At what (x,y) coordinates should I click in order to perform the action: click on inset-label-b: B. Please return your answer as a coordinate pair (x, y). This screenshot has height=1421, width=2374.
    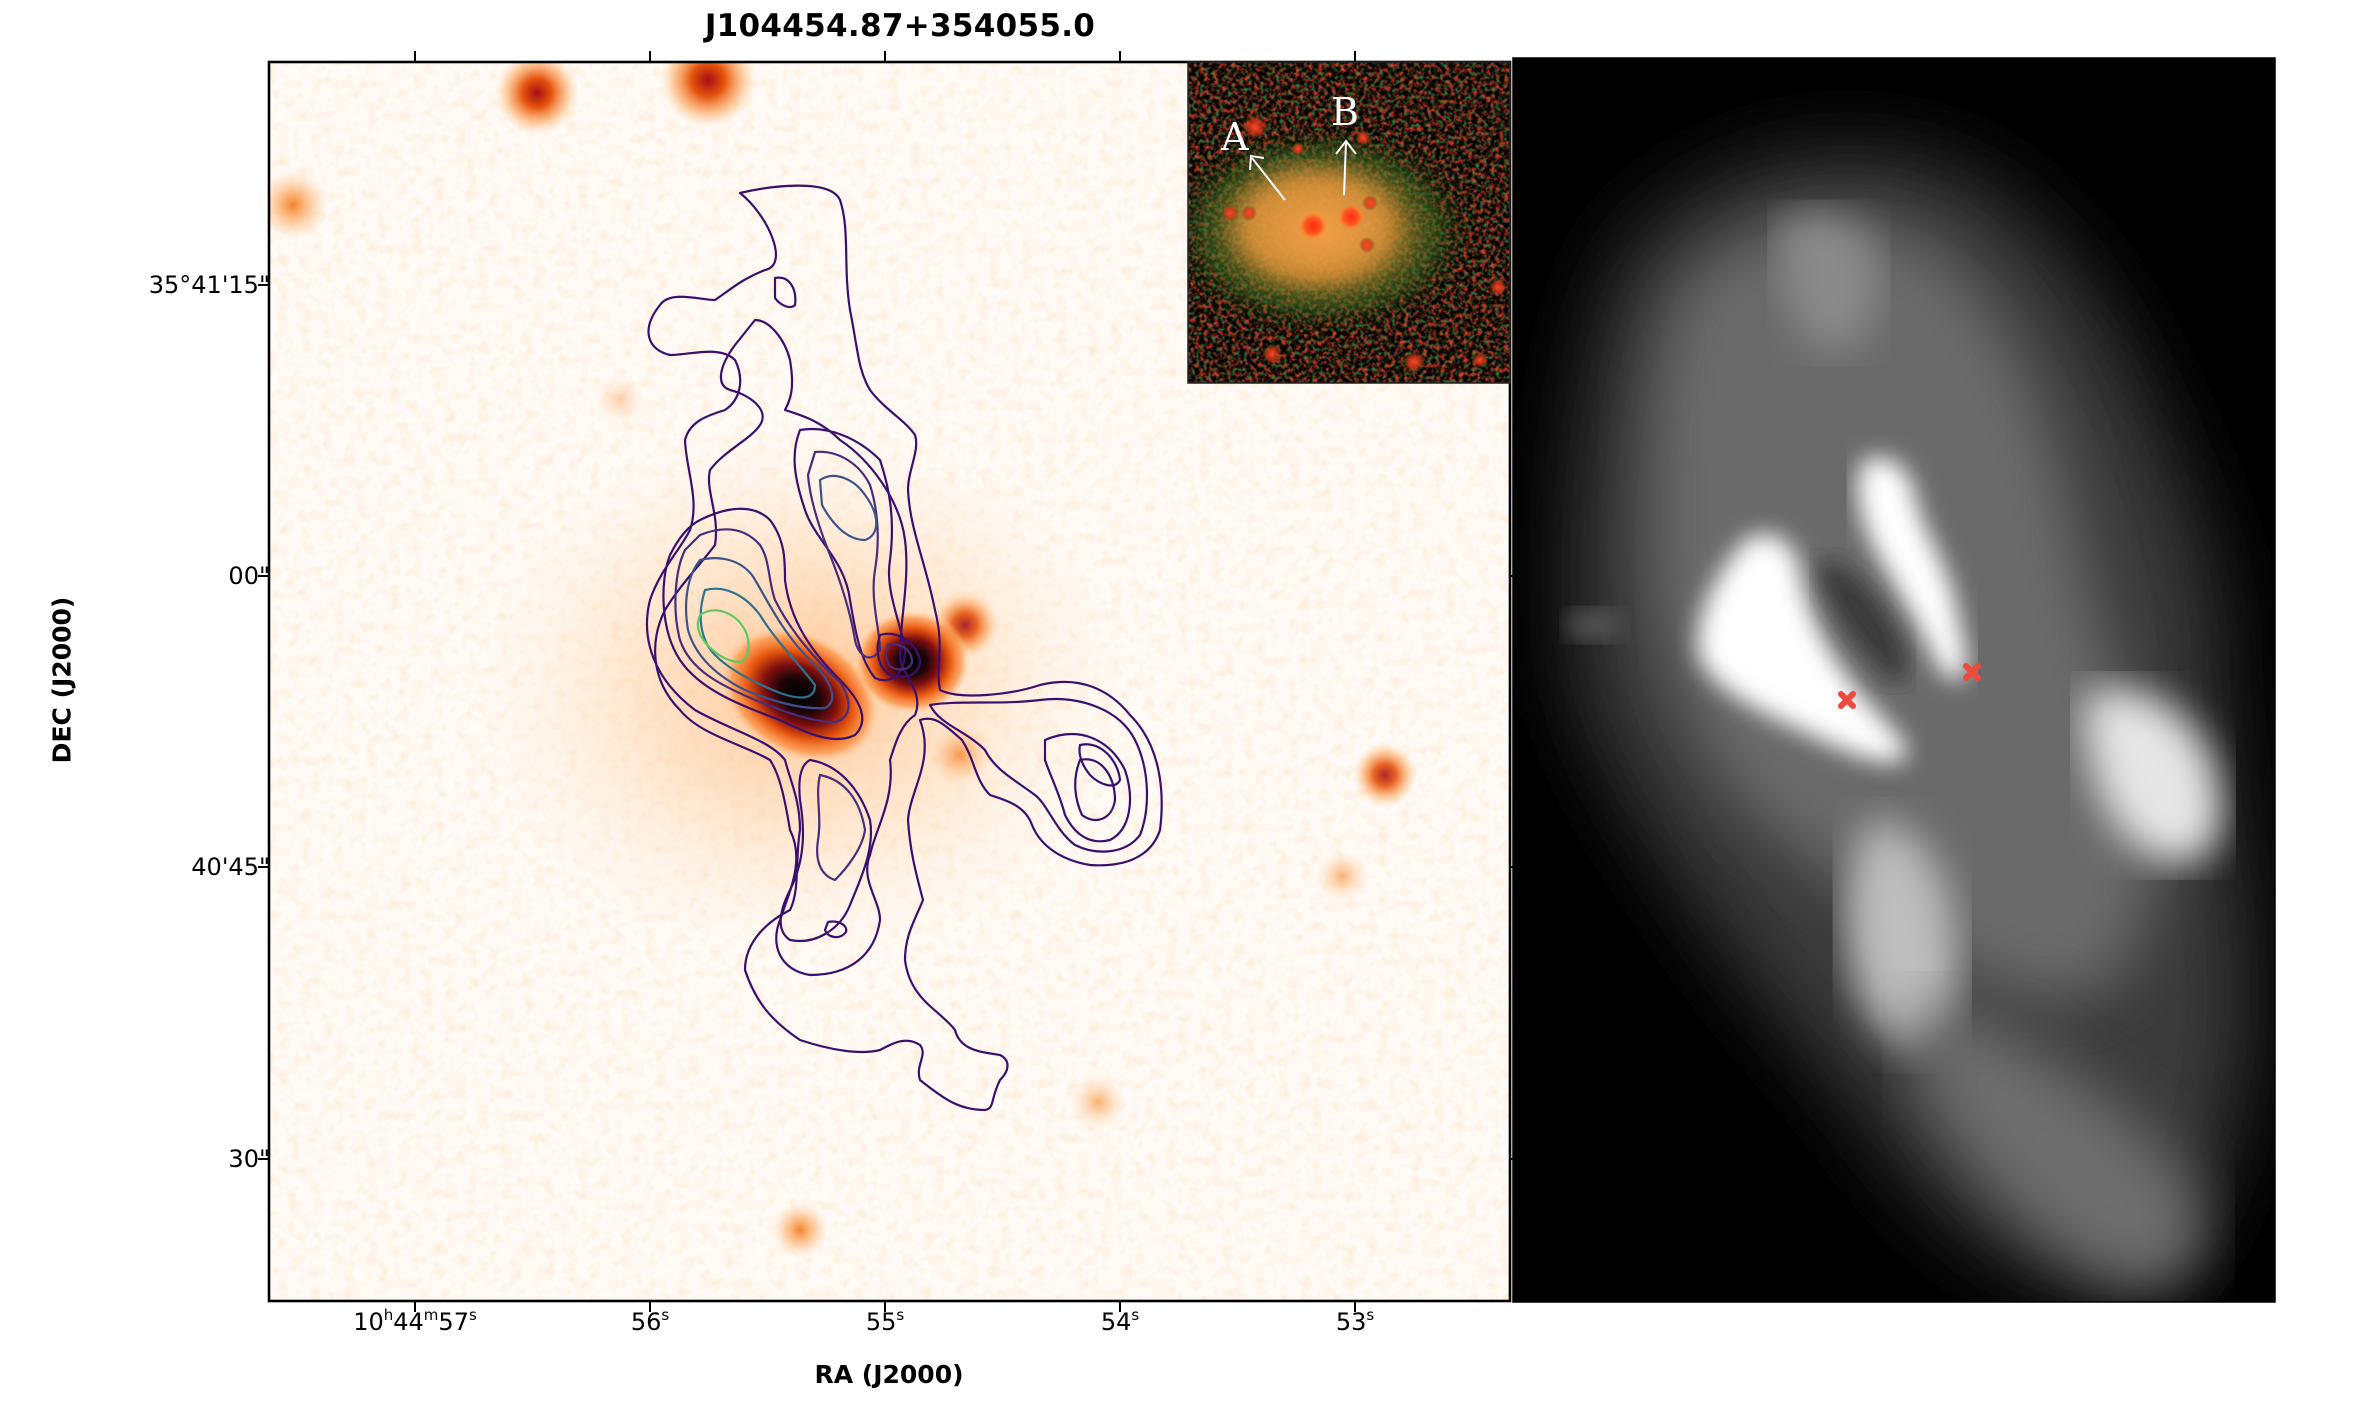
    Looking at the image, I should click on (1345, 112).